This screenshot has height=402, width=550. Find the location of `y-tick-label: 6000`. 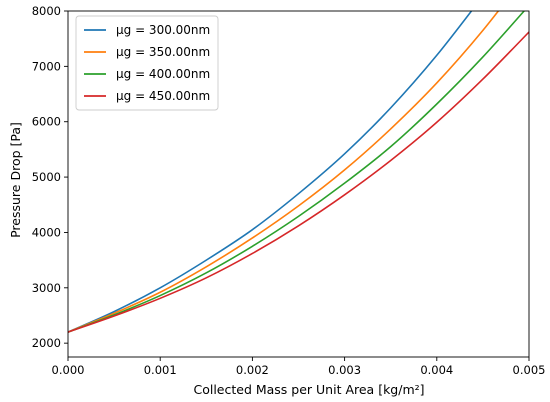

y-tick-label: 6000 is located at coordinates (46, 122).